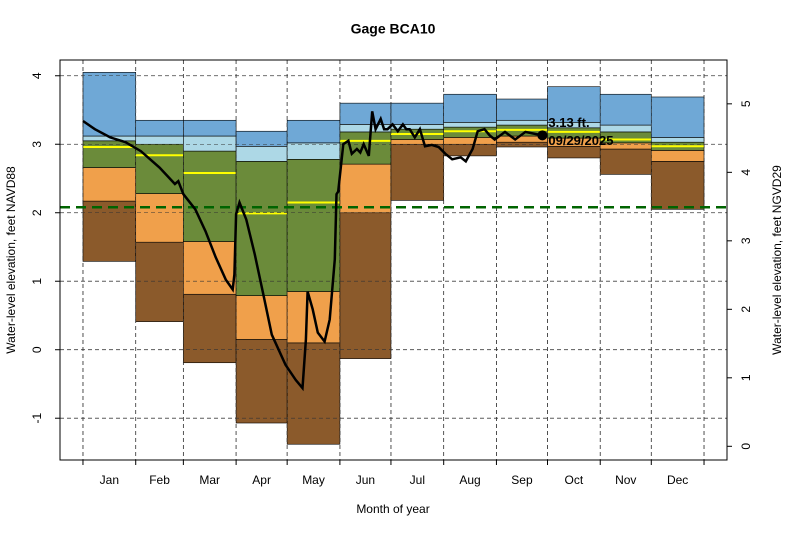 Image resolution: width=800 pixels, height=533 pixels. What do you see at coordinates (365, 480) in the screenshot?
I see `x-tick-label: Jun` at bounding box center [365, 480].